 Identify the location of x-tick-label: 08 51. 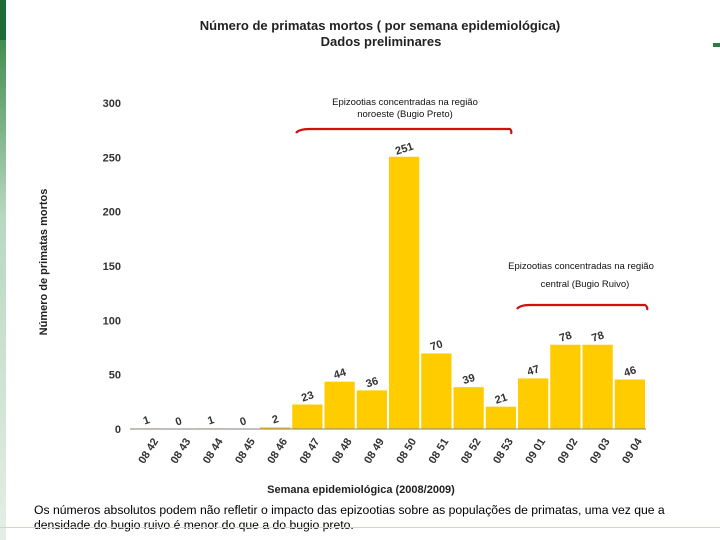
(439, 451).